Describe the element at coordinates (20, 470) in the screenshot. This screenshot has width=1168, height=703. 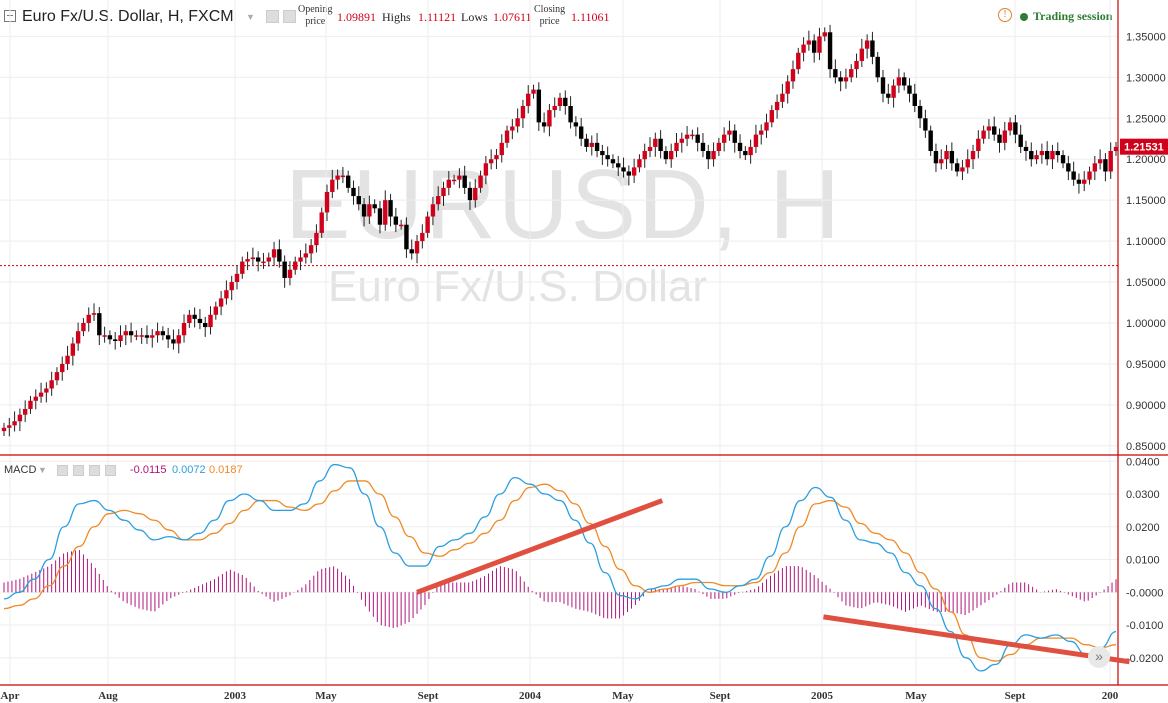
I see `macd-label: MACD` at that location.